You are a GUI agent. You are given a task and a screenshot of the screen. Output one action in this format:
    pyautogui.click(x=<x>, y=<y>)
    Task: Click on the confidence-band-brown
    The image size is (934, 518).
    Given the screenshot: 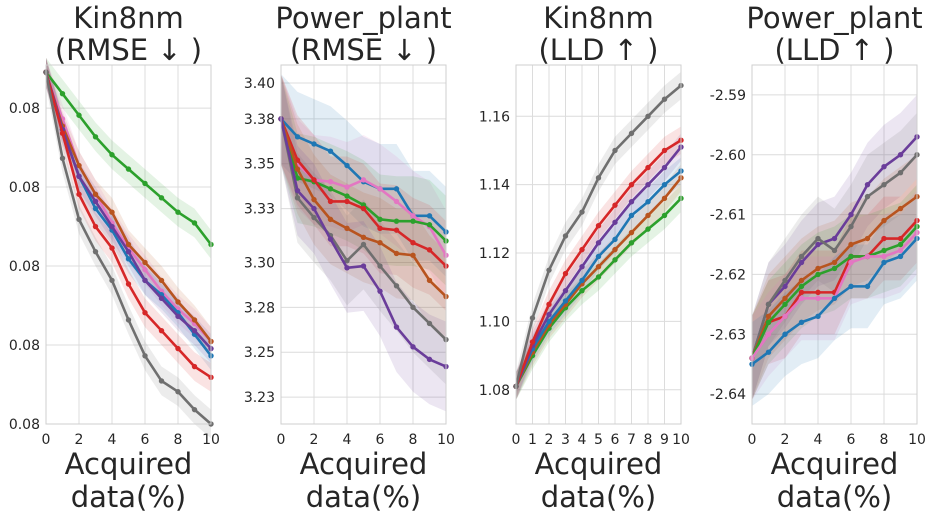 What is the action you would take?
    pyautogui.click(x=128, y=206)
    